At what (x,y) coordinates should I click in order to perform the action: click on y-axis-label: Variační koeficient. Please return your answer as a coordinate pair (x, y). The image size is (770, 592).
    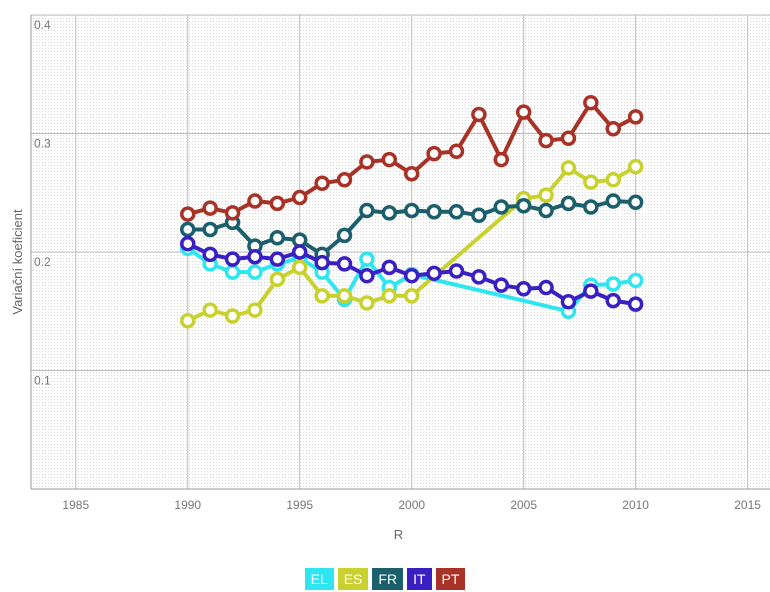
    Looking at the image, I should click on (17, 262).